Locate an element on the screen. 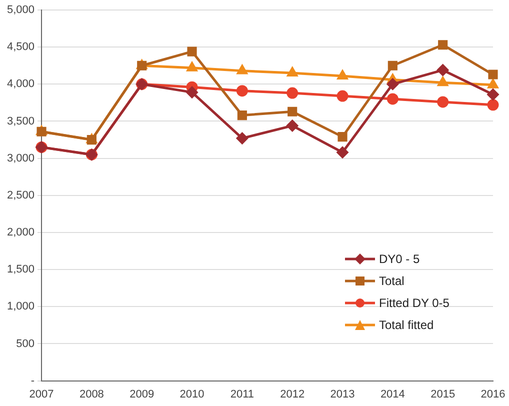 The width and height of the screenshot is (509, 406). y-tick-label: 2,000 is located at coordinates (20, 232).